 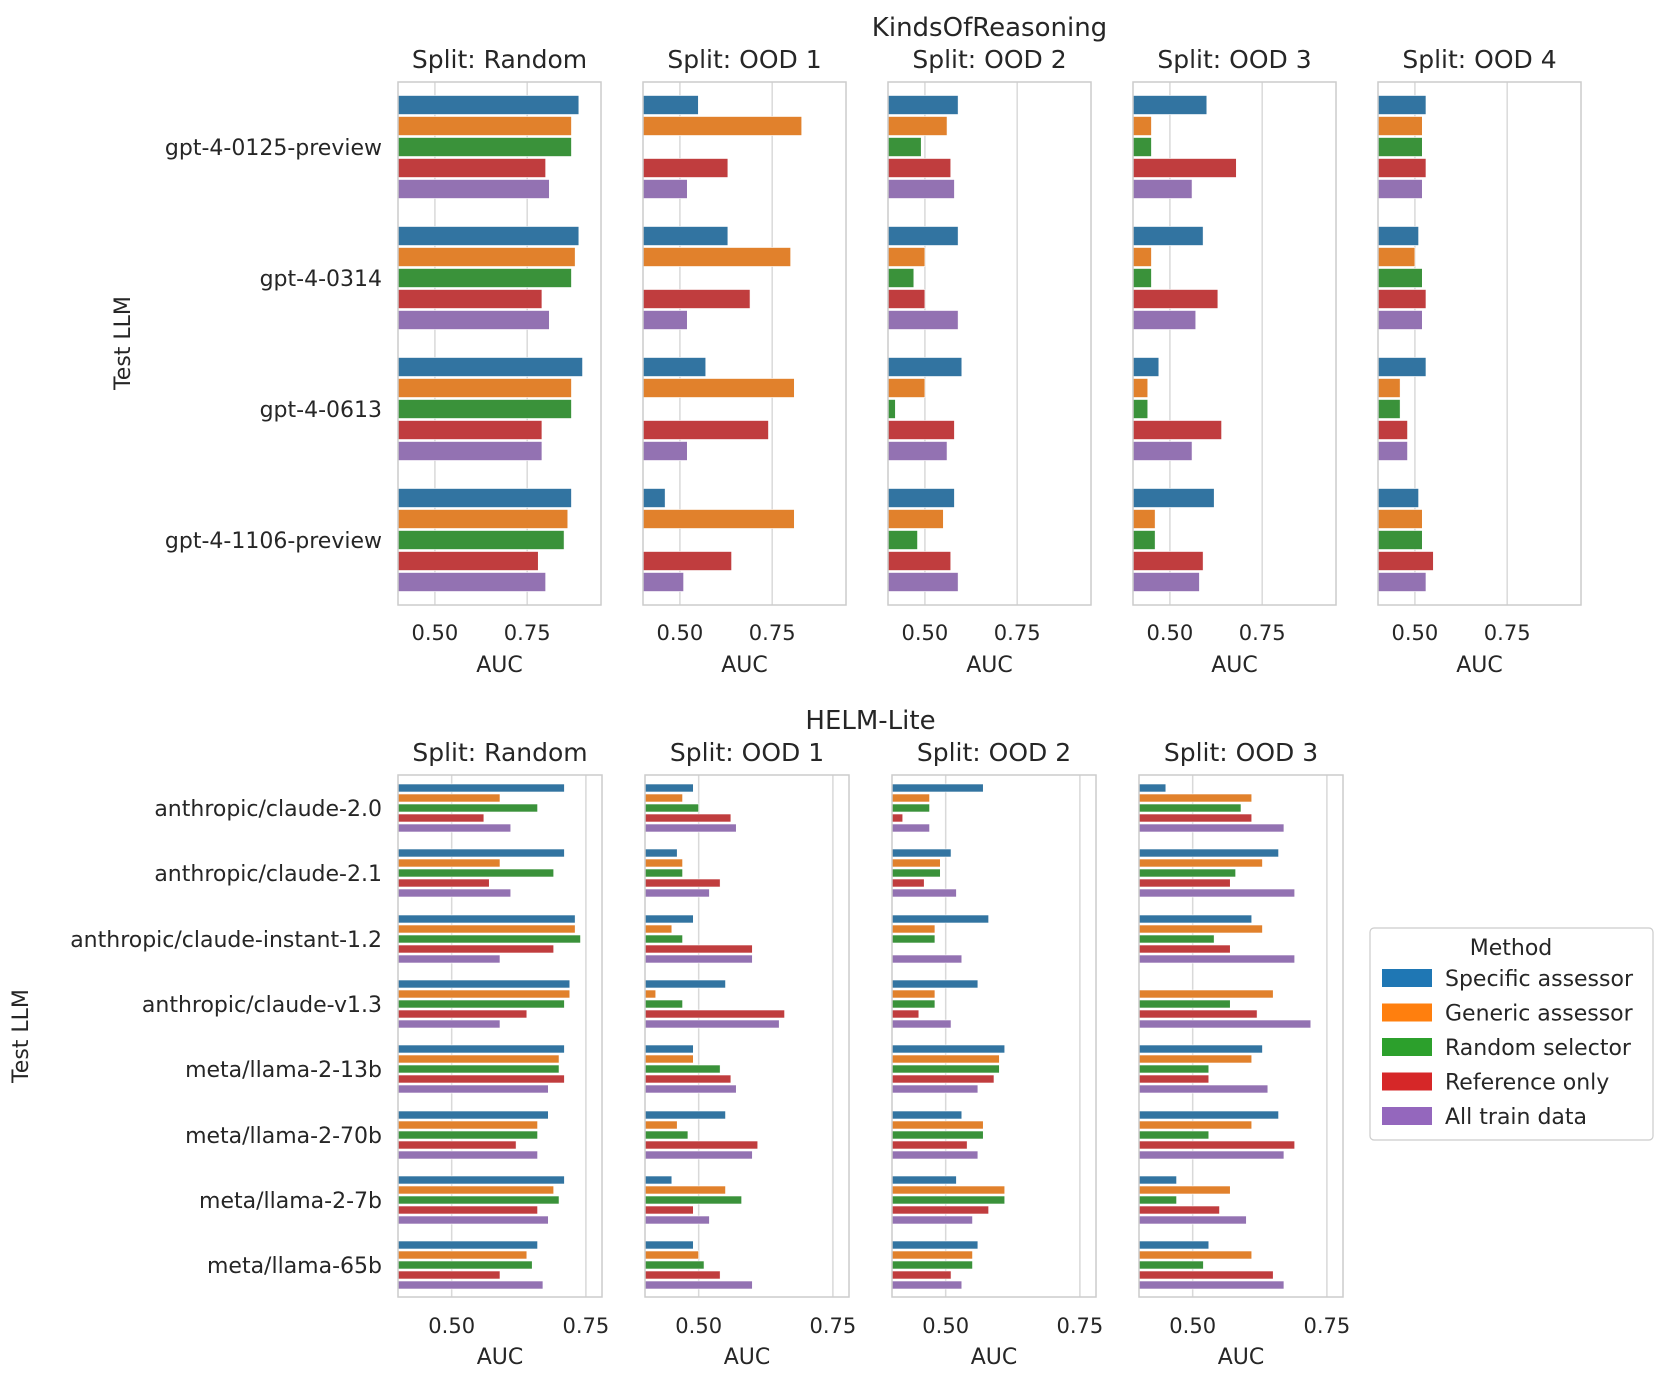 What do you see at coordinates (1479, 59) in the screenshot?
I see `panel-title: Split: OOD 4` at bounding box center [1479, 59].